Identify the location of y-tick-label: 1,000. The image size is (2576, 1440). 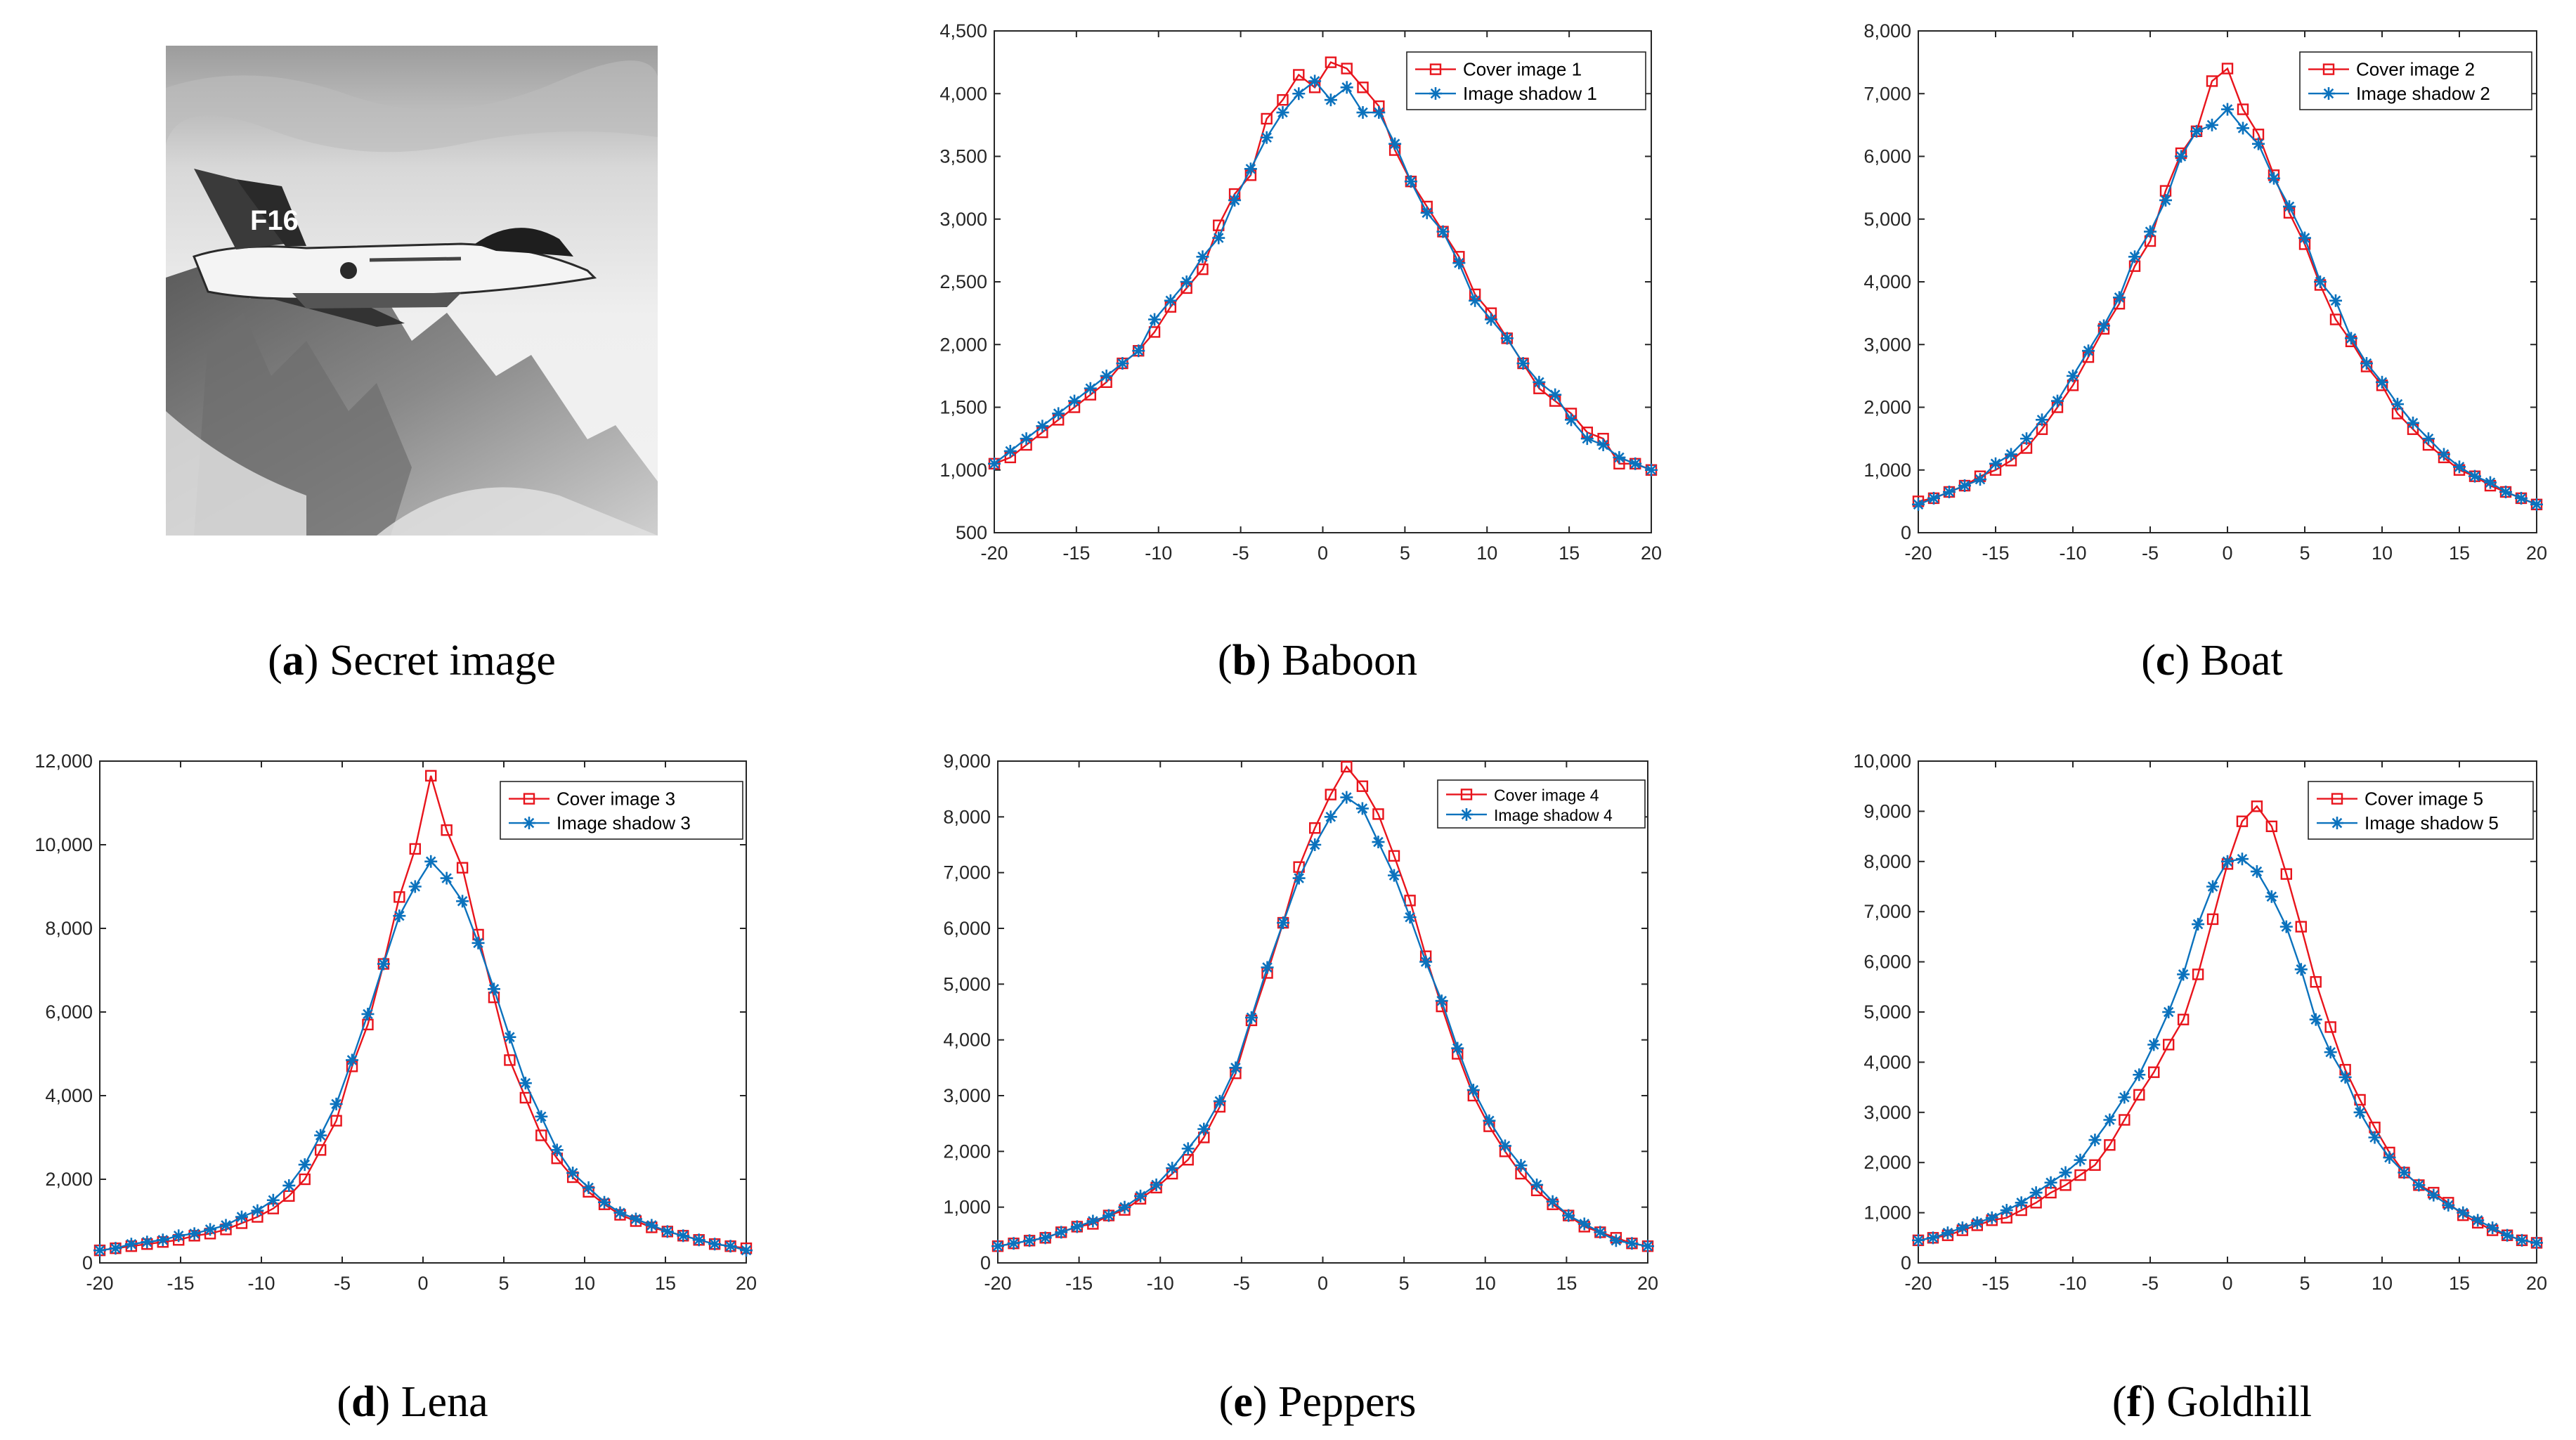
(1887, 1213).